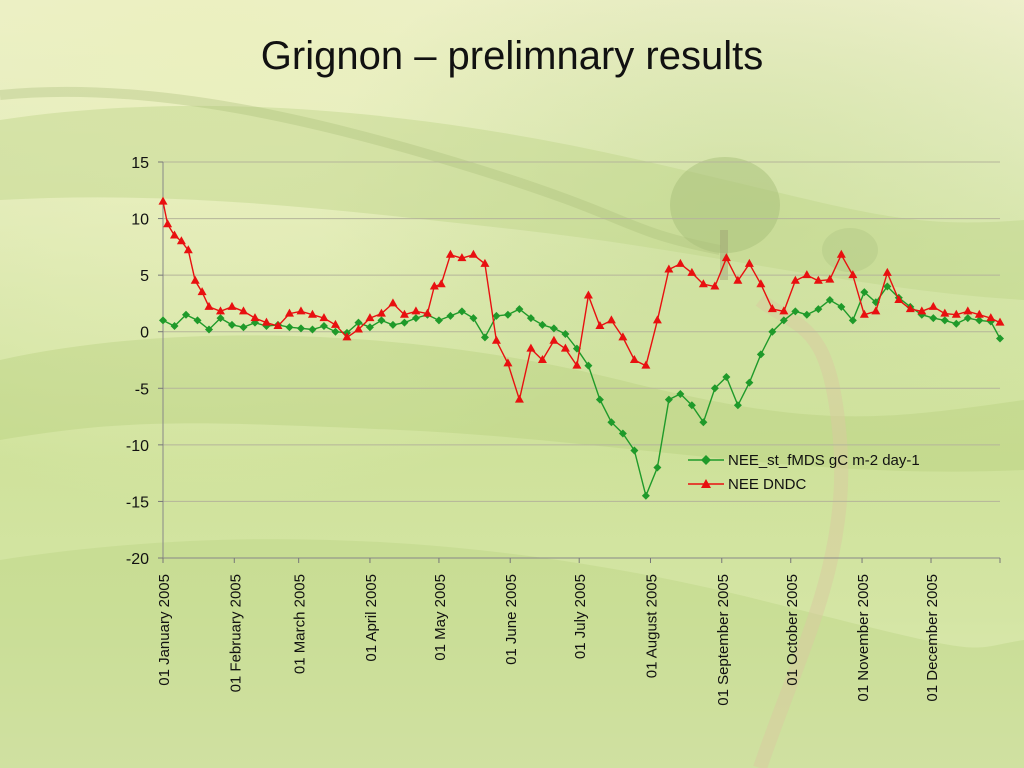 The width and height of the screenshot is (1024, 768). Describe the element at coordinates (300, 624) in the screenshot. I see `x-tick-label: 01 March 2005` at that location.